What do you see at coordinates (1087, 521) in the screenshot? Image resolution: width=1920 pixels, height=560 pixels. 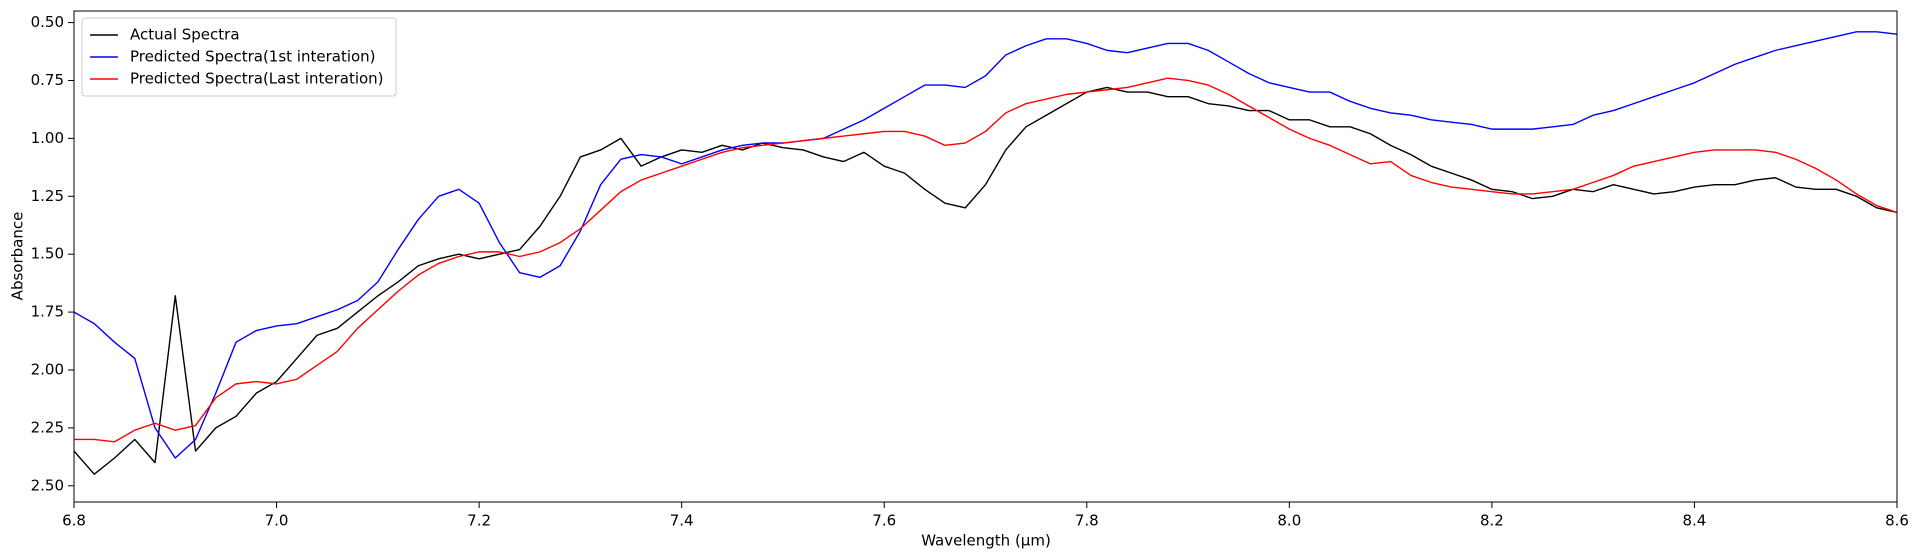 I see `x-tick-label: 7.8` at bounding box center [1087, 521].